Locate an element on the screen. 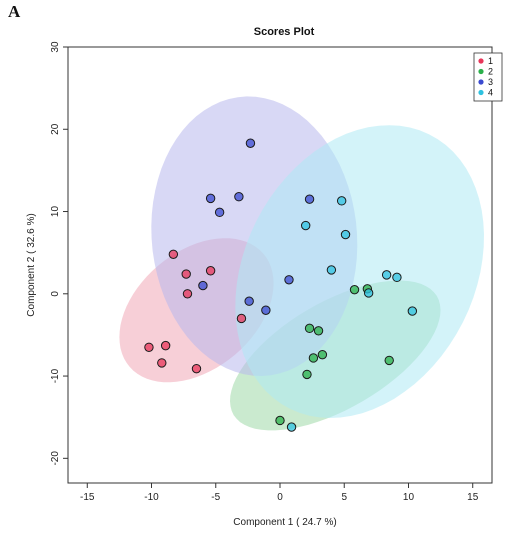  y-tick-label: 30 is located at coordinates (55, 47).